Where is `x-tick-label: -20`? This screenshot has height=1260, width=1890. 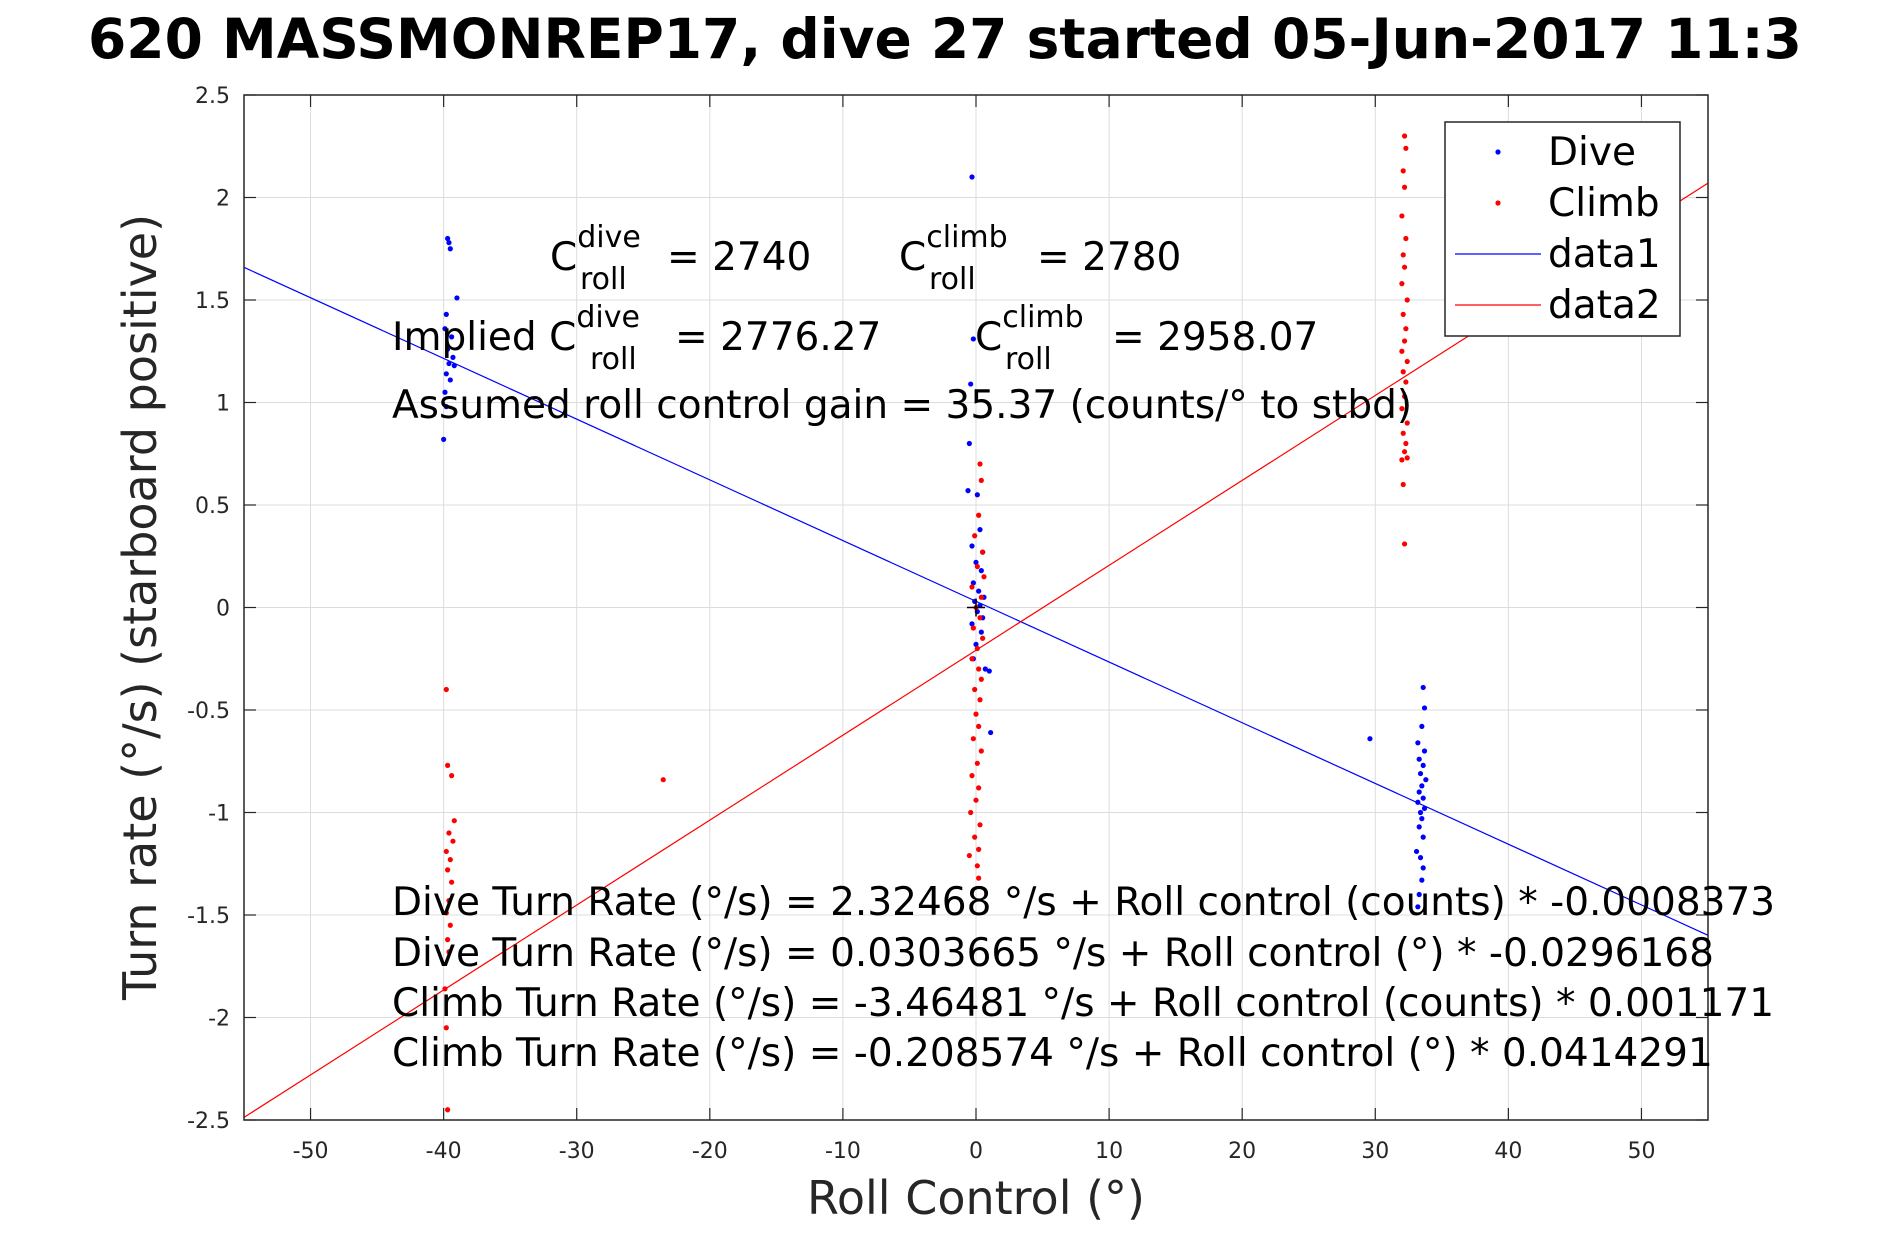
x-tick-label: -20 is located at coordinates (710, 1151).